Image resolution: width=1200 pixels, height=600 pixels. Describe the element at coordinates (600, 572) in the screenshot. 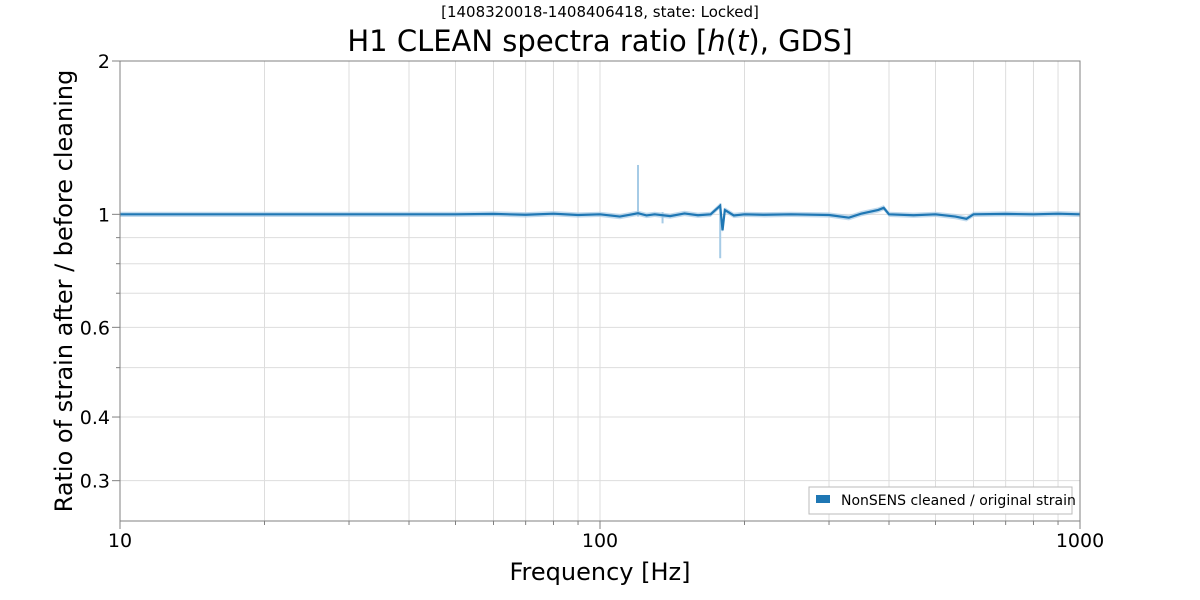

I see `x-axis-label: Frequency [Hz]` at that location.